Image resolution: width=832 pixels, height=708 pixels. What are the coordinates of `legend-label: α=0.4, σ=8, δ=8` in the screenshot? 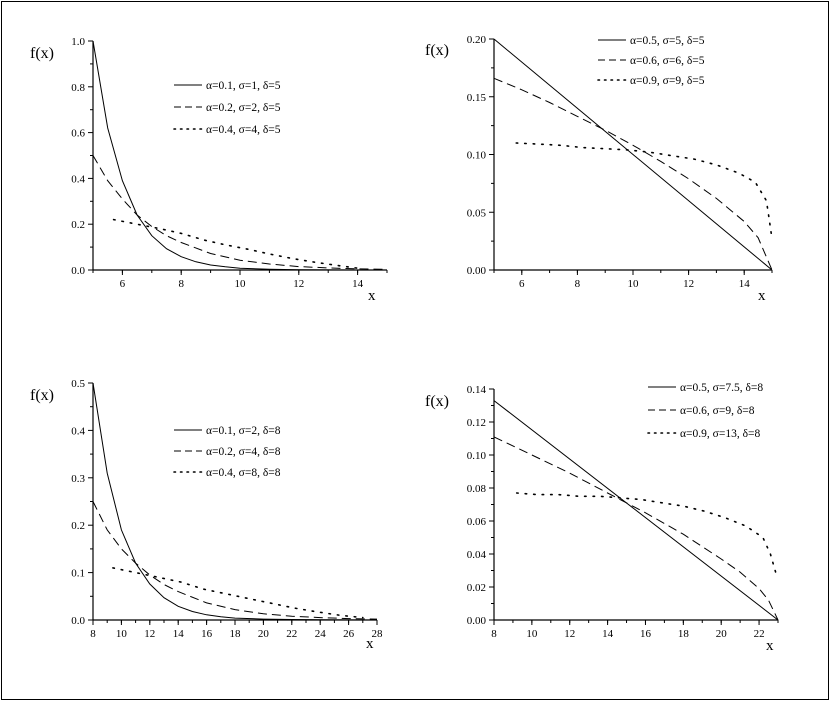 It's located at (243, 473).